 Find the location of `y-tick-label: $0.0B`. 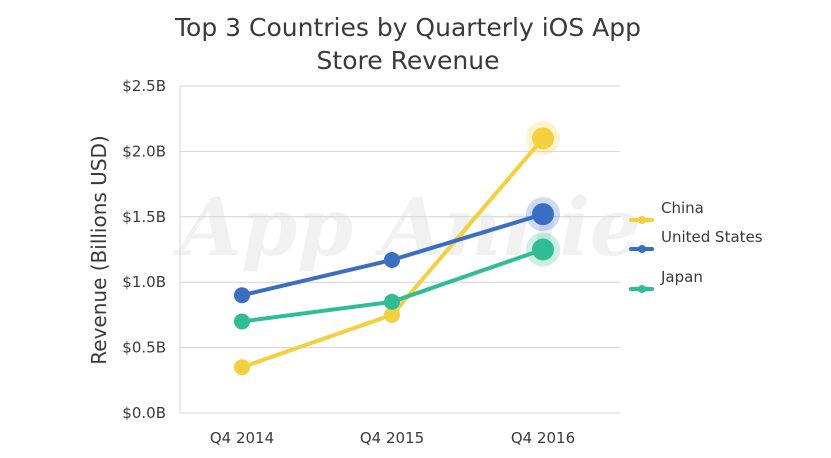

y-tick-label: $0.0B is located at coordinates (144, 413).